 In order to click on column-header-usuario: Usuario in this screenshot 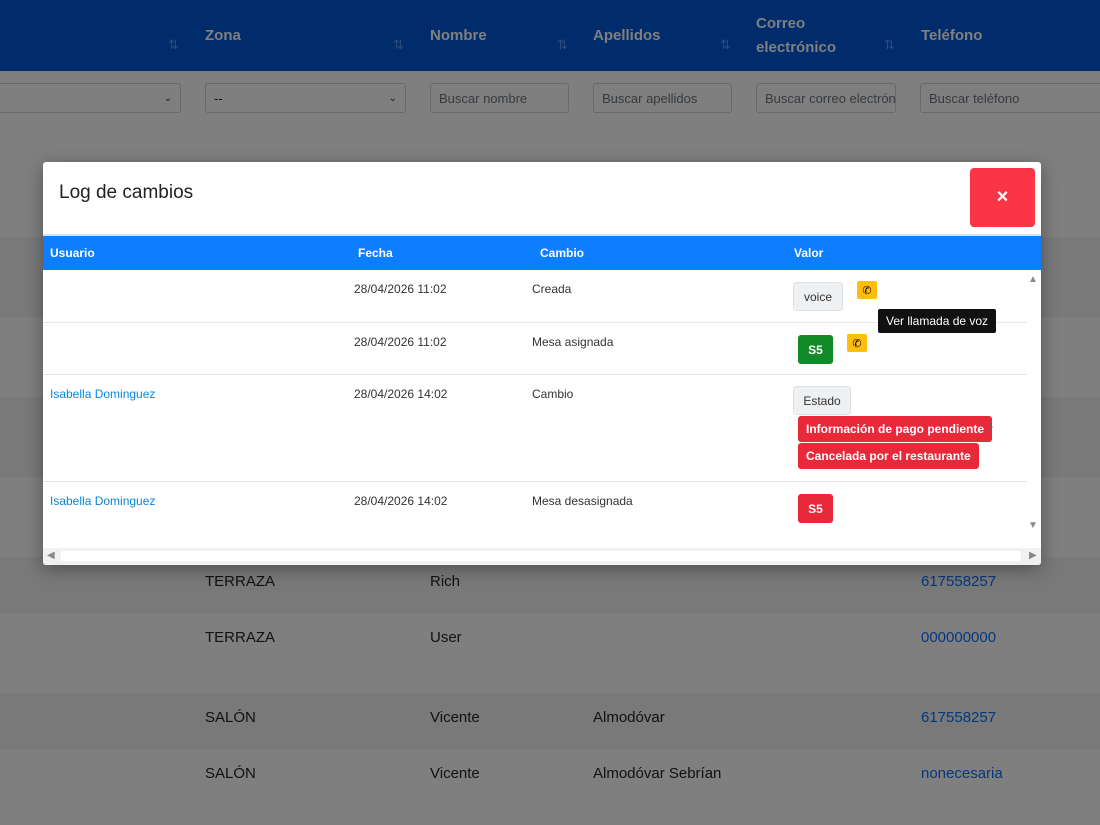, I will do `click(72, 253)`.